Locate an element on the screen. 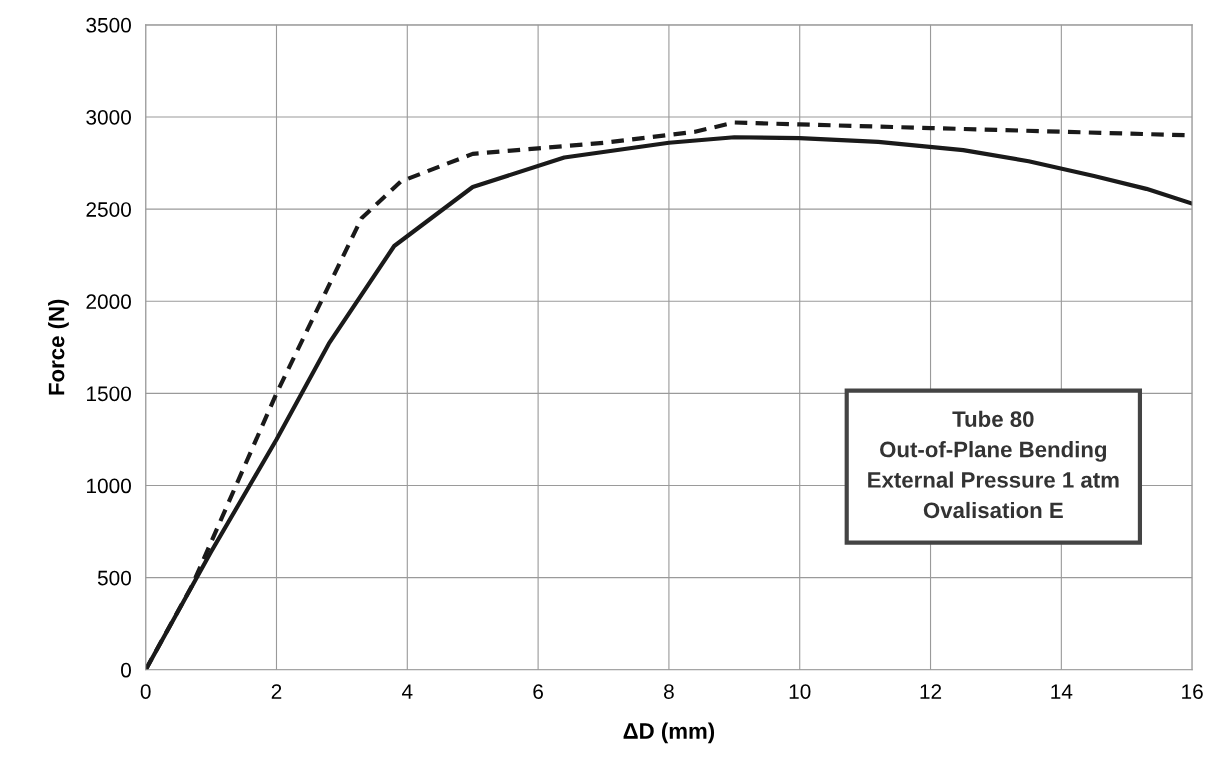 This screenshot has width=1214, height=777. x-tick-label: 12 is located at coordinates (931, 691).